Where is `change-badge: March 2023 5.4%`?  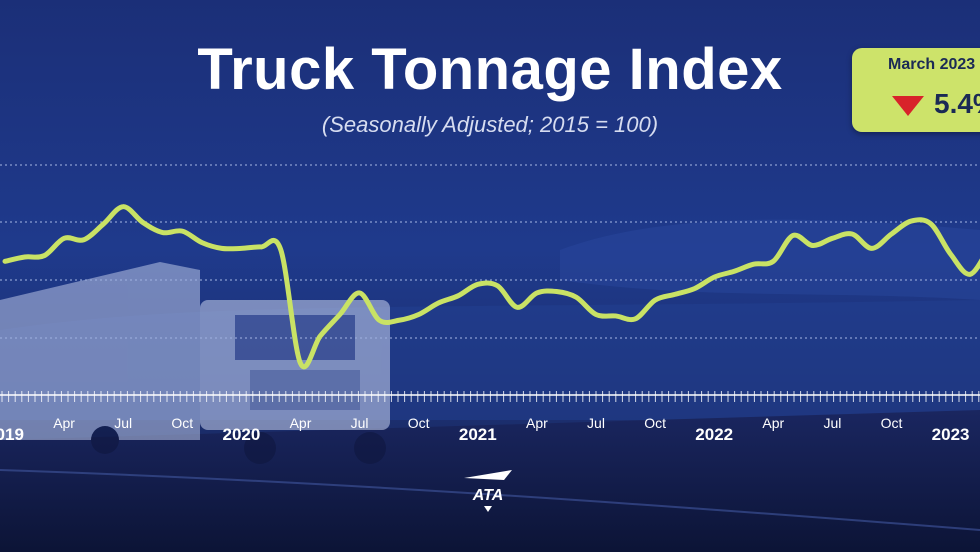 change-badge: March 2023 5.4% is located at coordinates (916, 90).